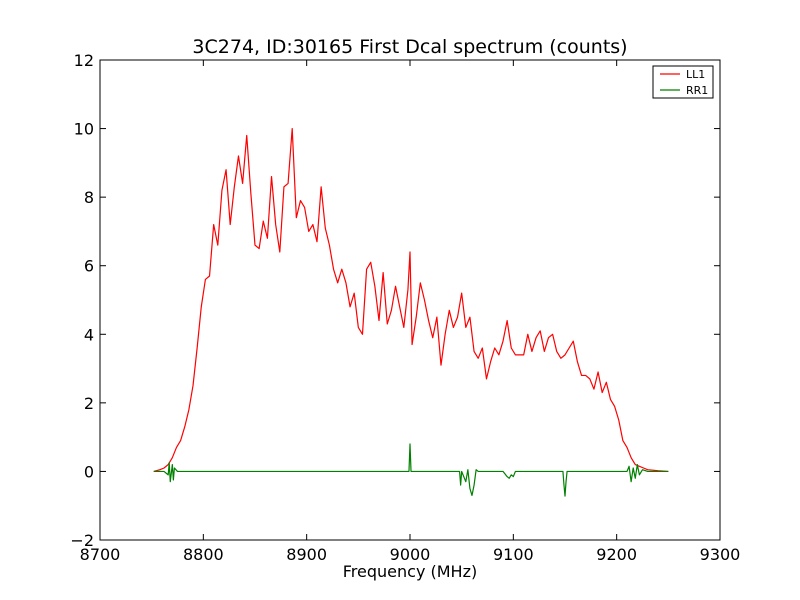 Image resolution: width=800 pixels, height=600 pixels. Describe the element at coordinates (410, 571) in the screenshot. I see `x-axis-label: Frequency (MHz)` at that location.